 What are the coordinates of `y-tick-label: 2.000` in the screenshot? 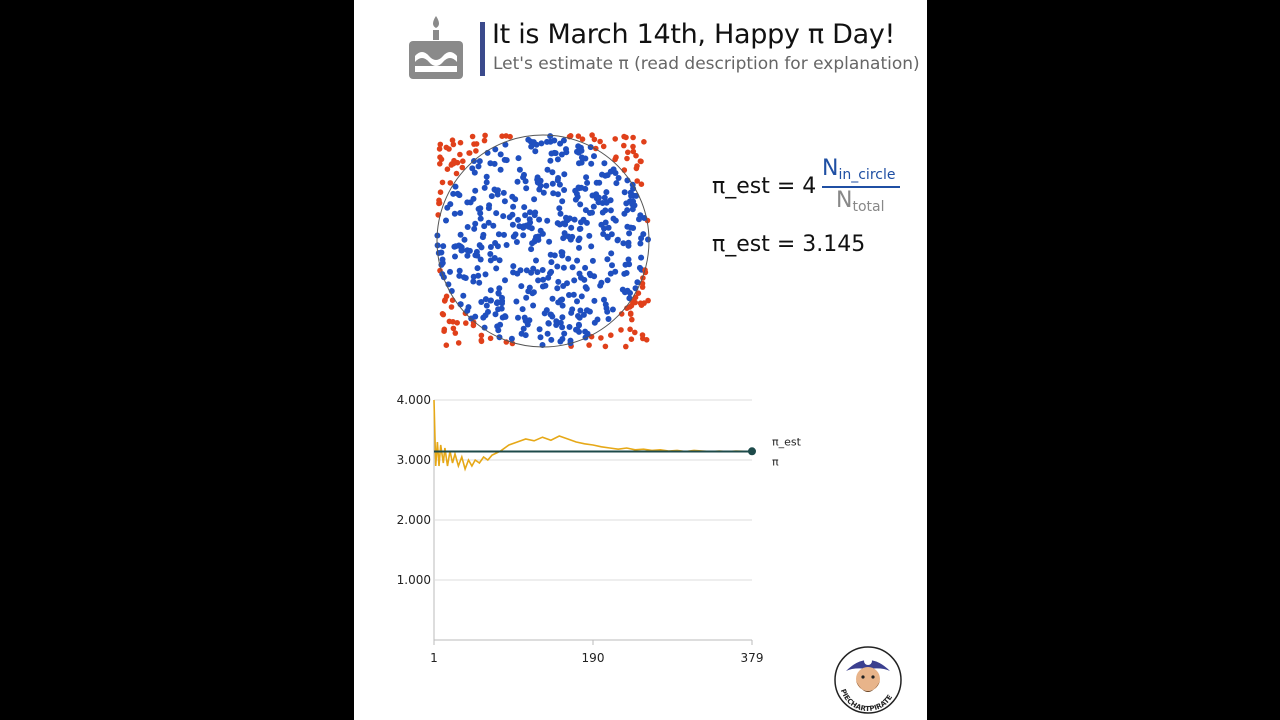 It's located at (414, 520).